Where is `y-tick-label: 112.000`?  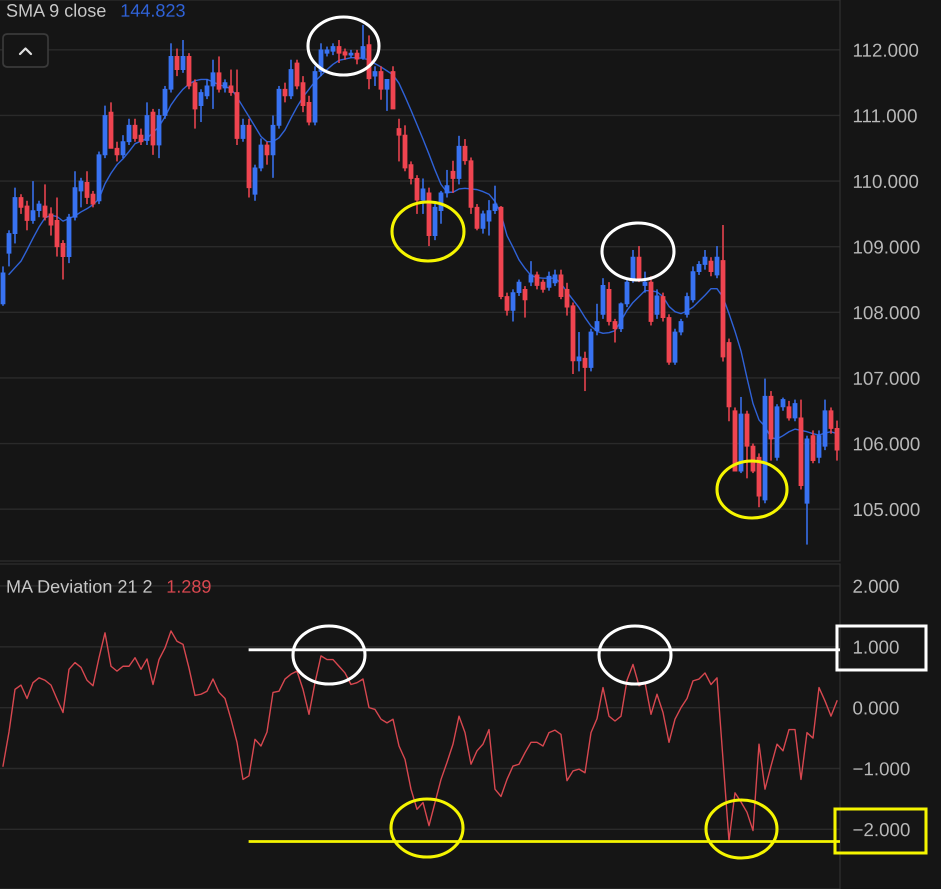 y-tick-label: 112.000 is located at coordinates (886, 50).